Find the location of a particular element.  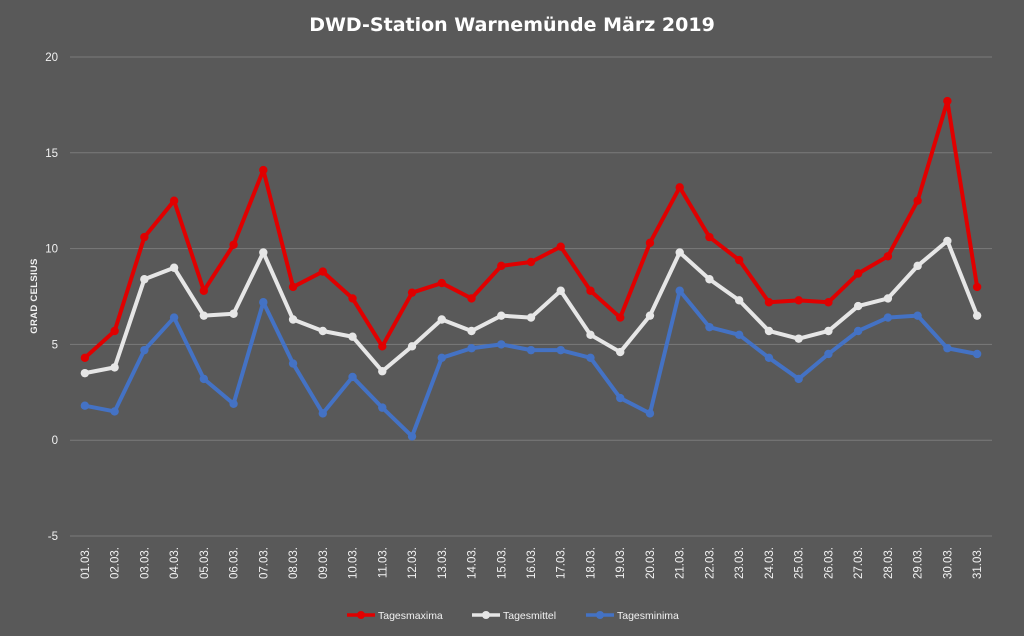

x-tick-label: 13.03. is located at coordinates (443, 563).